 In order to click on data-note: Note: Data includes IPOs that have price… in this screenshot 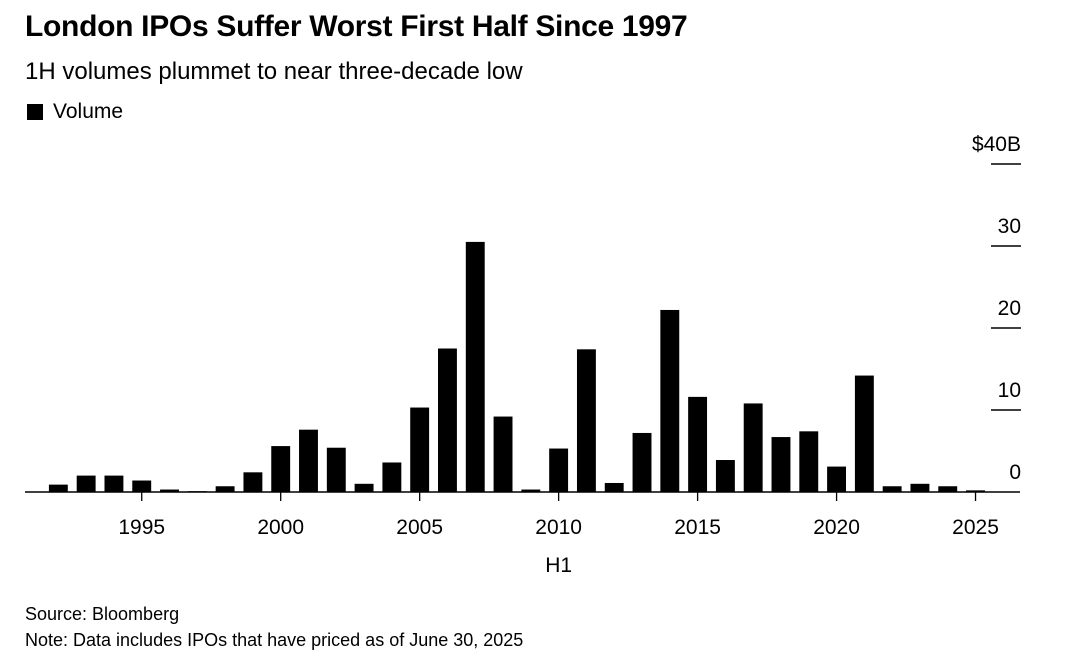, I will do `click(274, 640)`.